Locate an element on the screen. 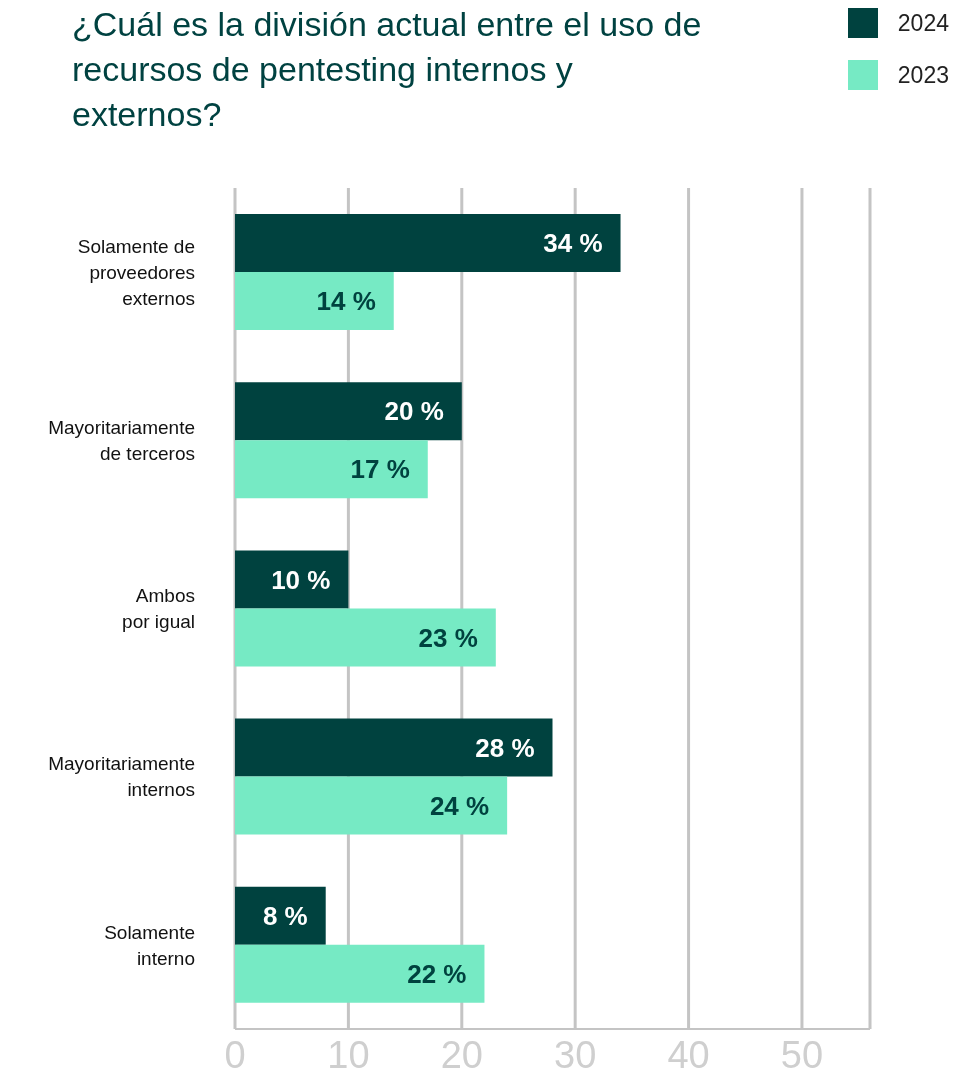  y-tick-label: Solamente de proveedores externos is located at coordinates (136, 272).